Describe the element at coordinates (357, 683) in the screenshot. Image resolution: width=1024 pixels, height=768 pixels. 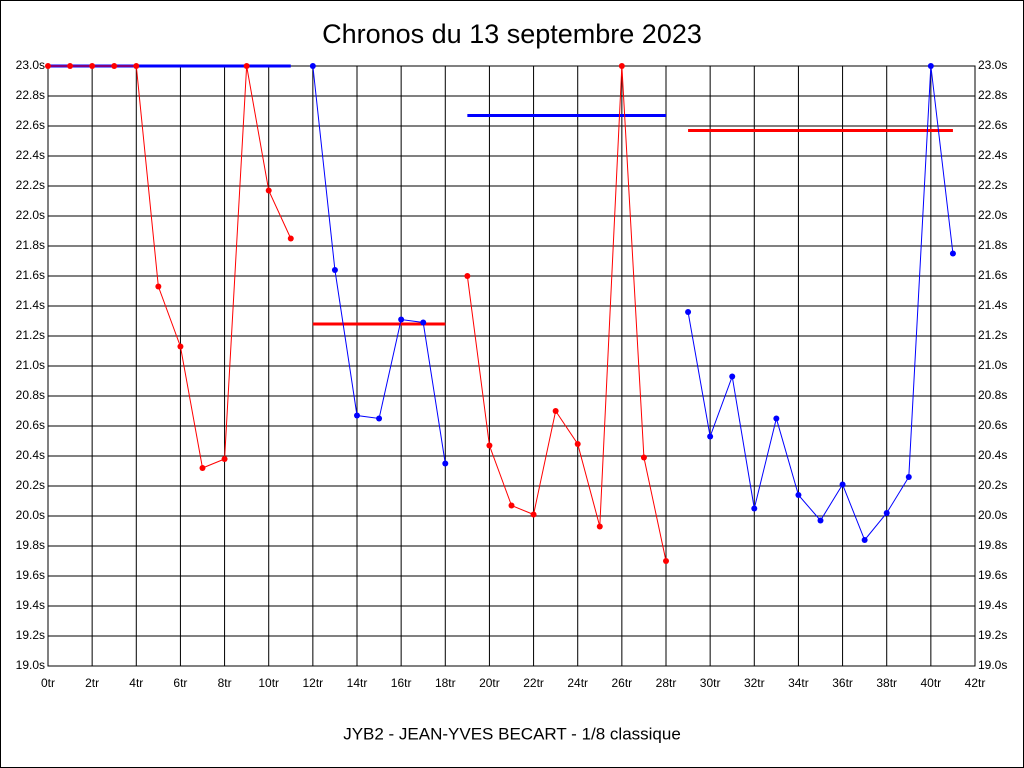
I see `x-tick-label: 14tr` at that location.